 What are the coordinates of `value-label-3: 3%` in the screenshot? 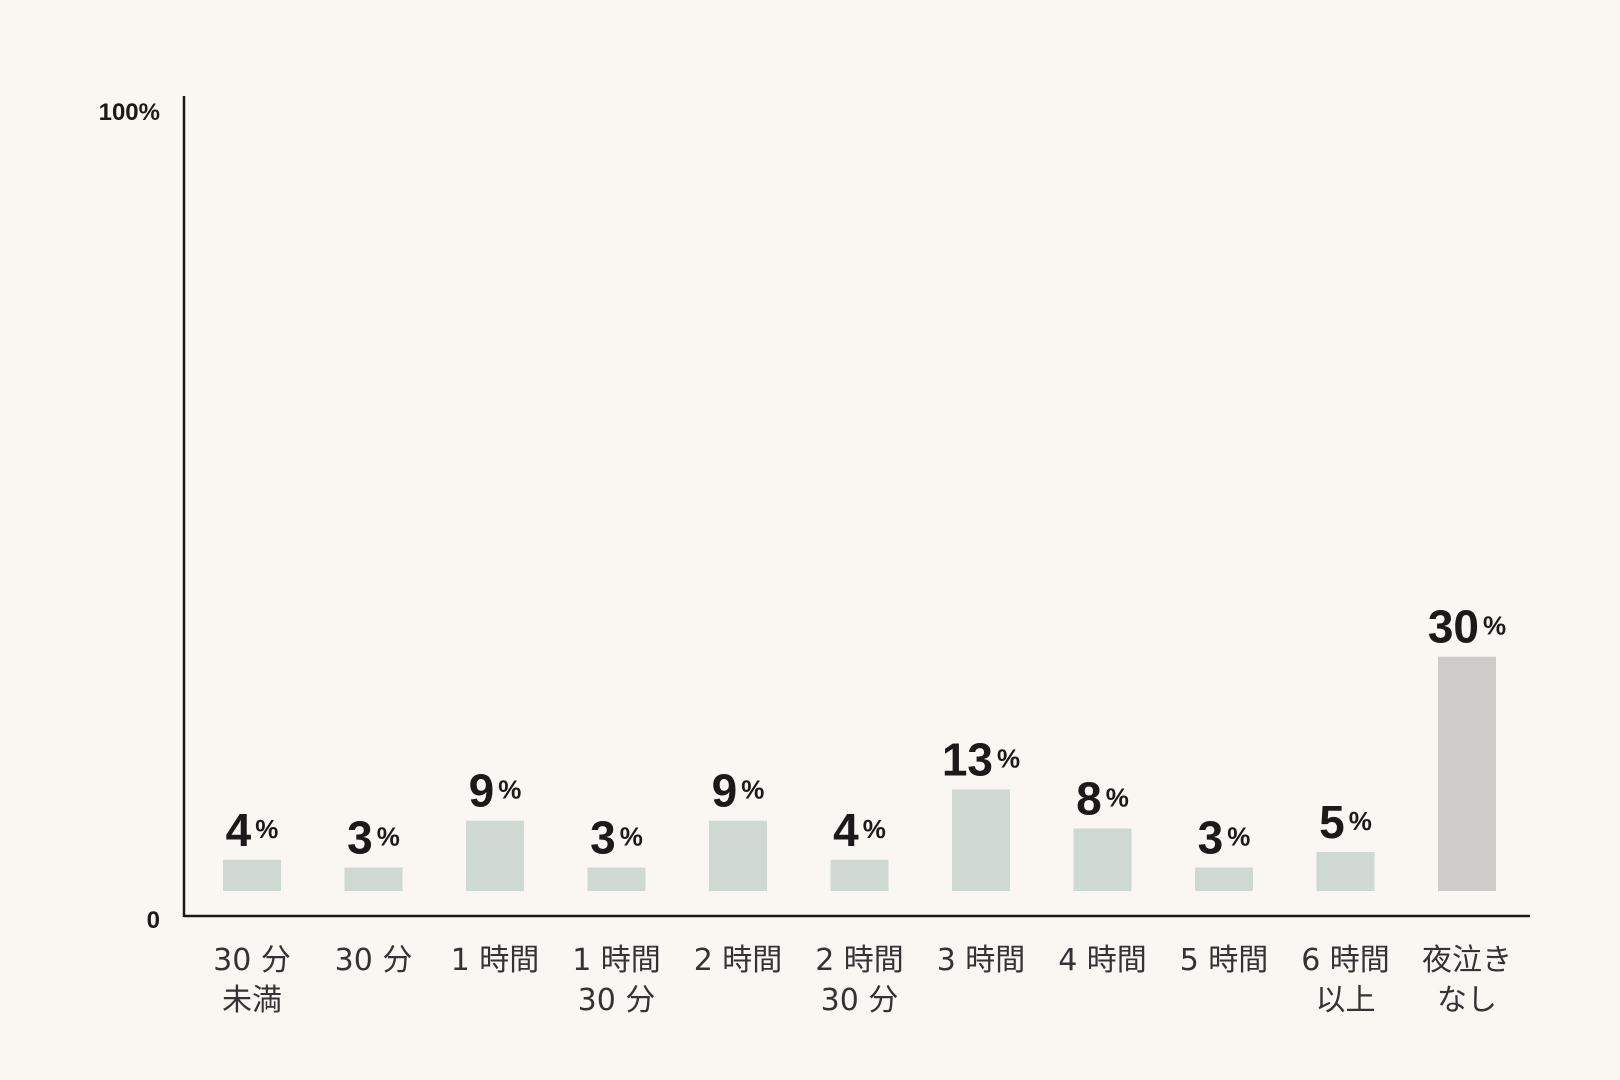 It's located at (616, 838).